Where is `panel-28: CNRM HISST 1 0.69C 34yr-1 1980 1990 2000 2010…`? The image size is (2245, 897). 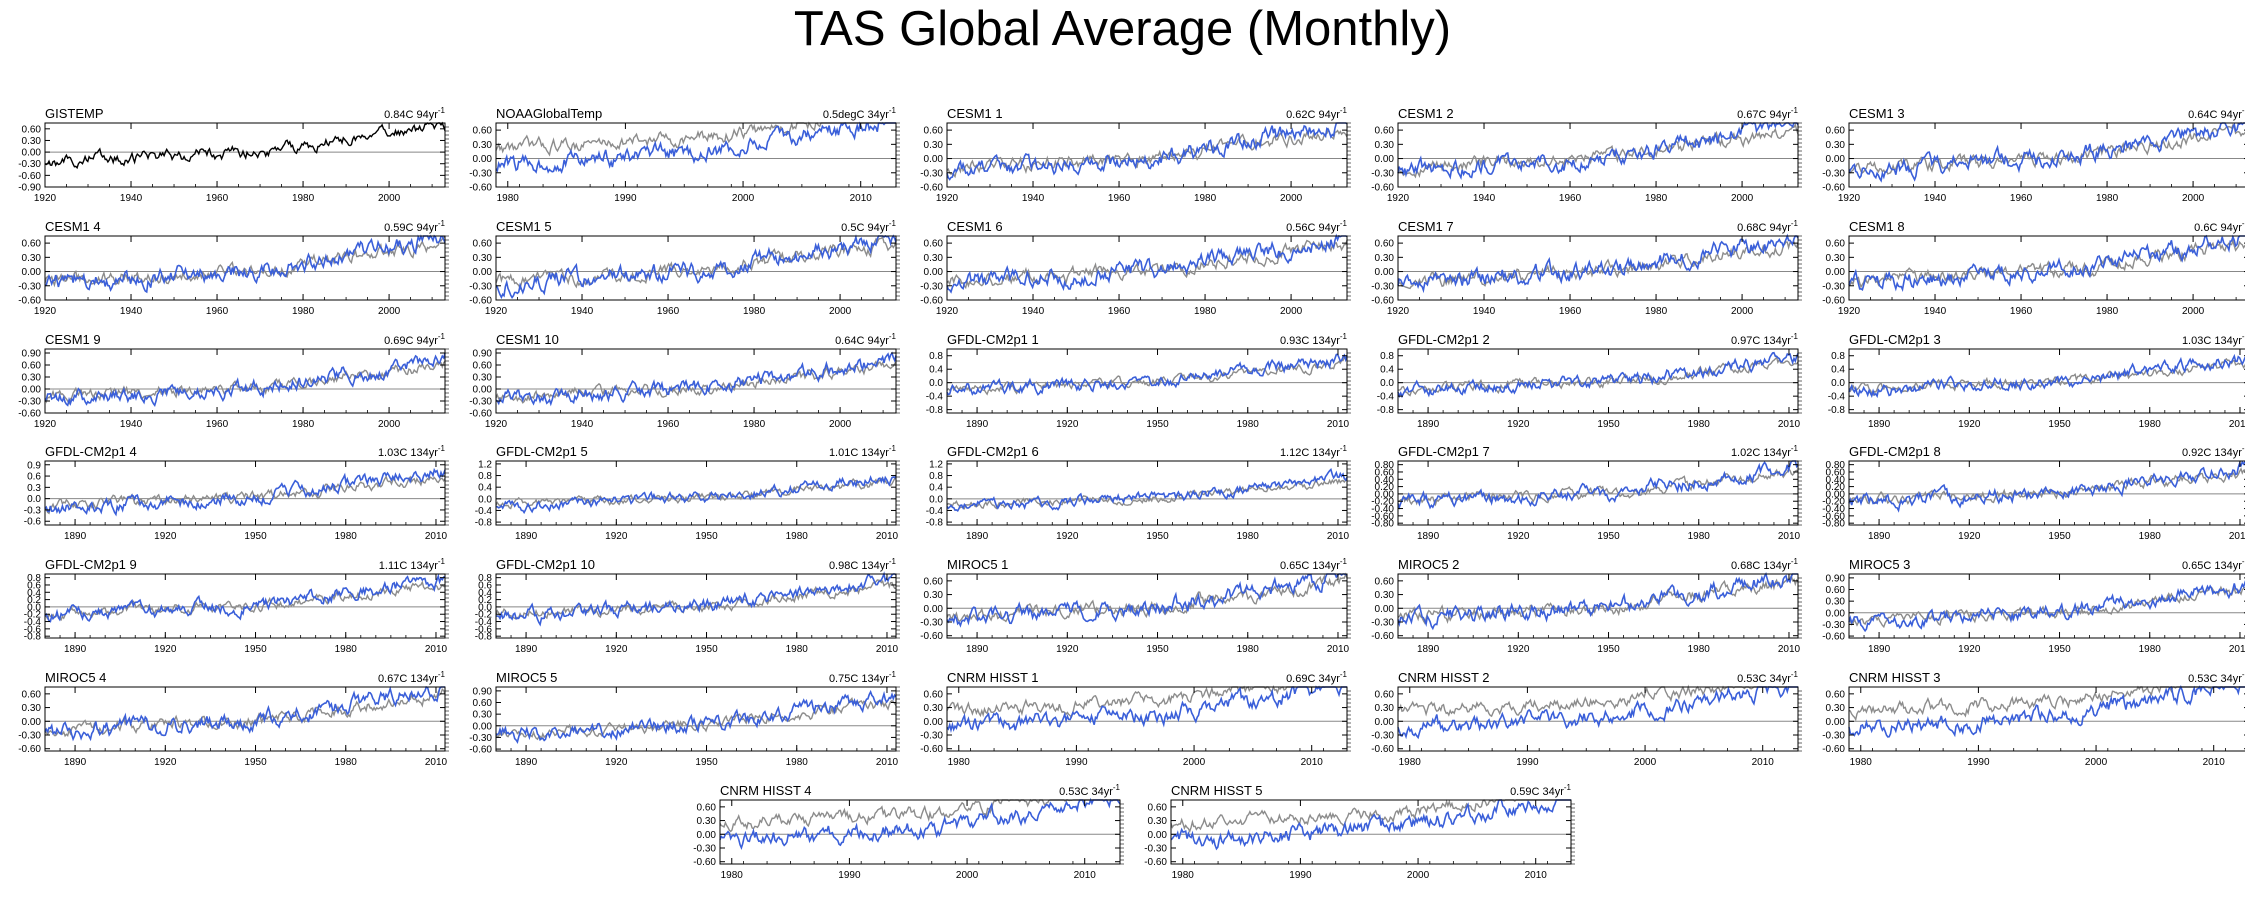 panel-28: CNRM HISST 1 0.69C 34yr-1 1980 1990 2000 2010… is located at coordinates (1135, 719).